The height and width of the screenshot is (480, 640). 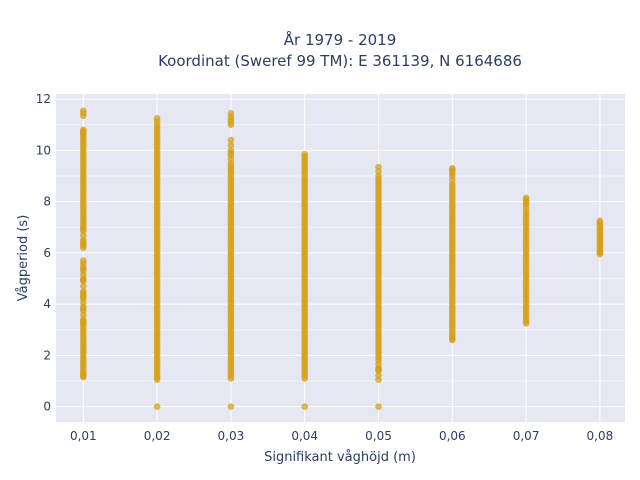 I want to click on x-tick-label: 0,02, so click(x=157, y=436).